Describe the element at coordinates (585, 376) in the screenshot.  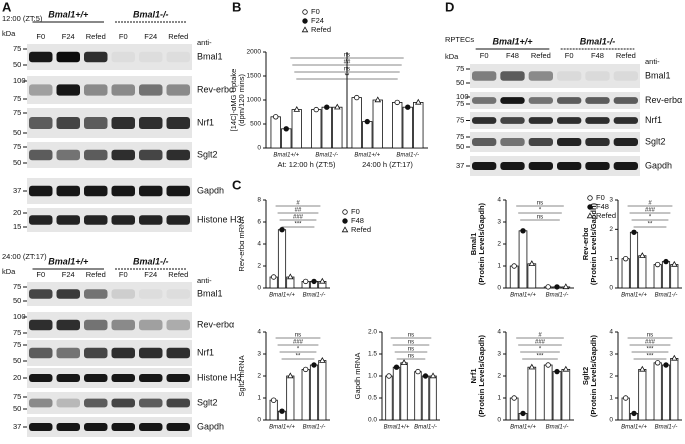
I see `y-axis-label: Sglt2` at that location.